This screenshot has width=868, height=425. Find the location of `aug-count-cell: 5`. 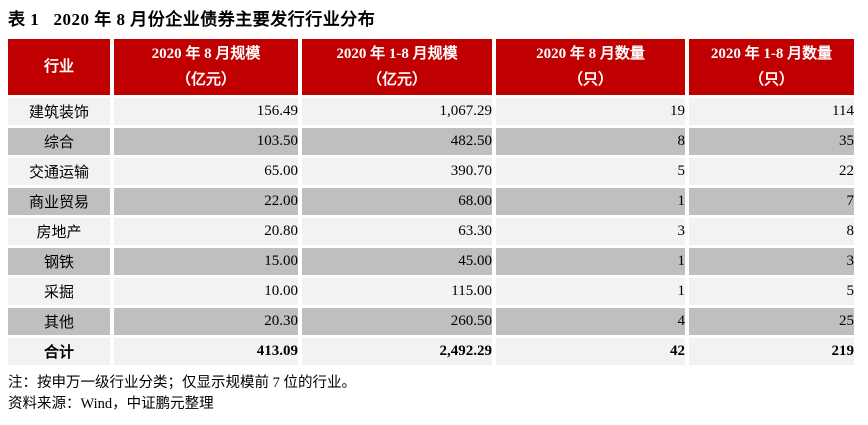

aug-count-cell: 5 is located at coordinates (590, 171).